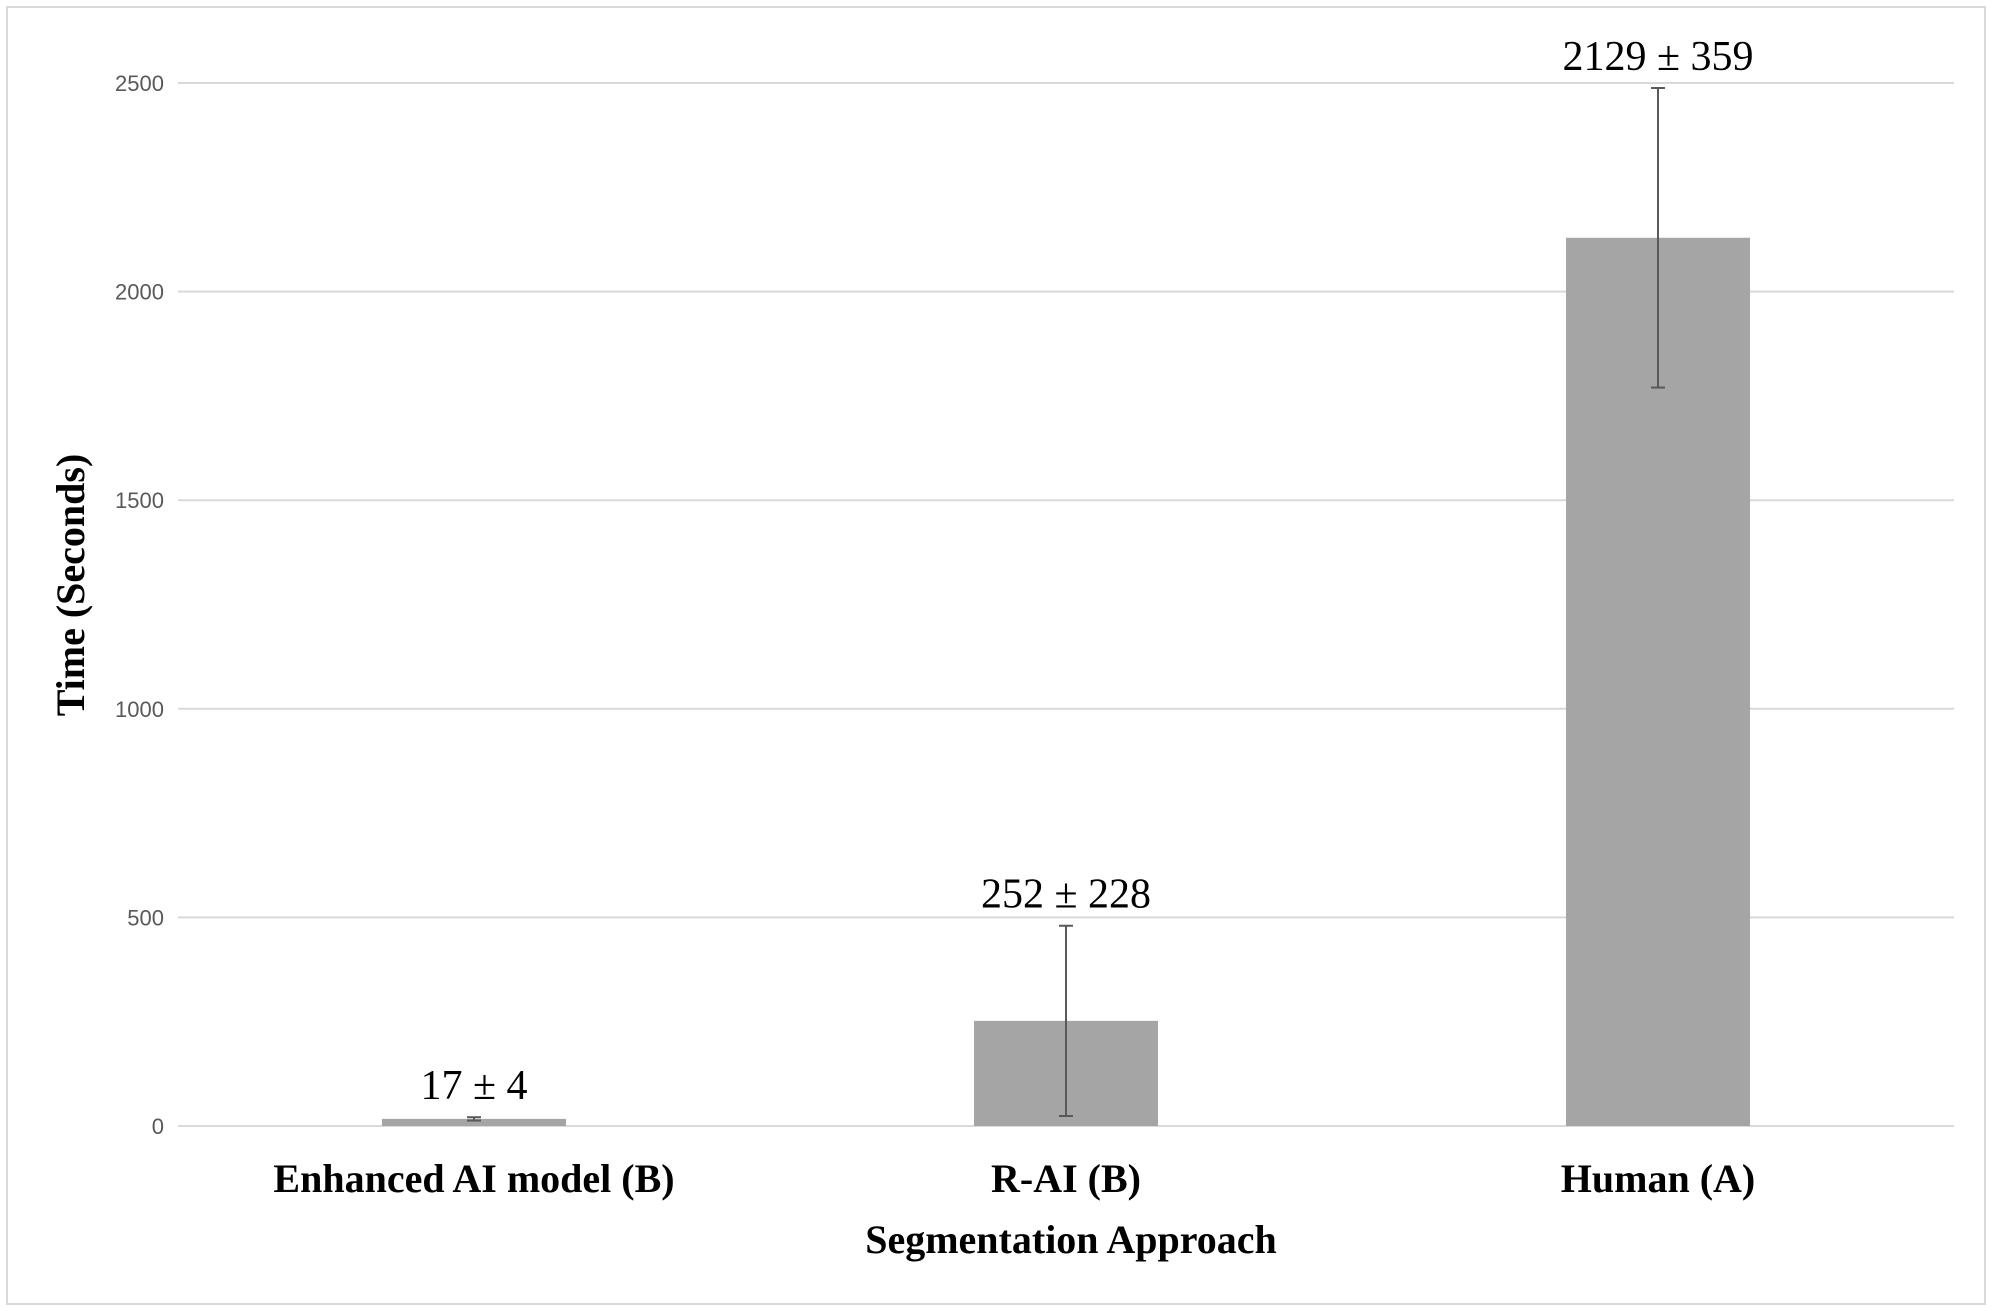 The width and height of the screenshot is (1994, 1311). I want to click on x-category-label: Enhanced AI model (B), so click(473, 1178).